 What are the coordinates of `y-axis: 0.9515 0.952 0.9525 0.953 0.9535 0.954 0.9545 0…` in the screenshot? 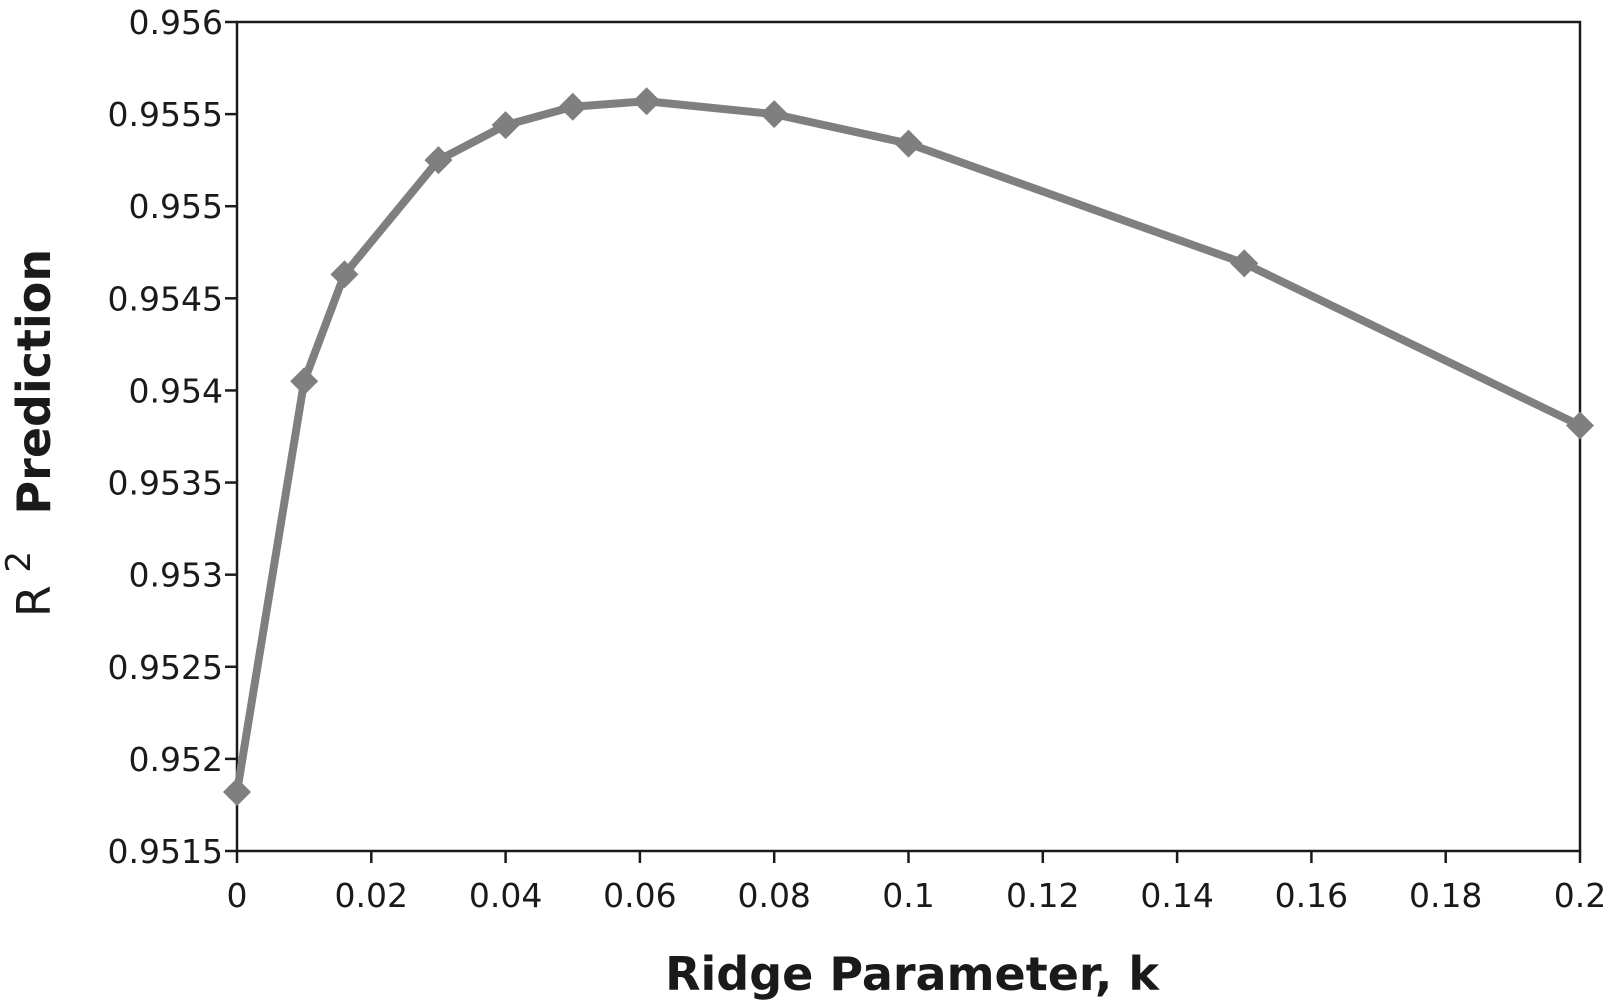 It's located at (172, 437).